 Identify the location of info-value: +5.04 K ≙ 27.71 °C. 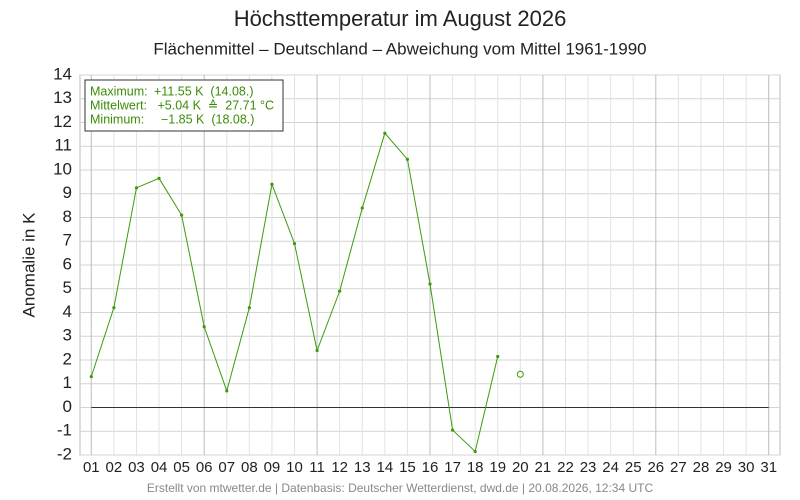
(214, 105).